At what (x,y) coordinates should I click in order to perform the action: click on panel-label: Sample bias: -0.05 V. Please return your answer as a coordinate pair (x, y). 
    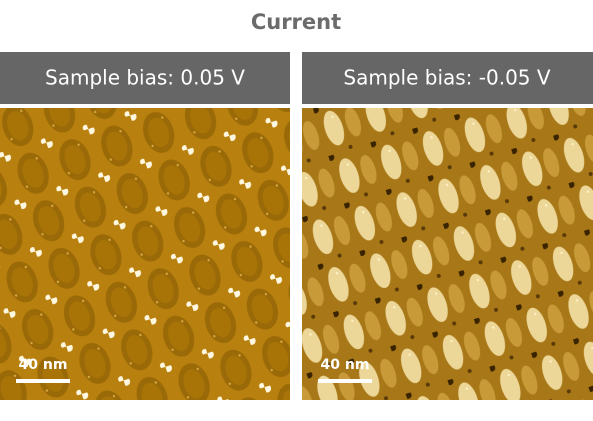
    Looking at the image, I should click on (446, 78).